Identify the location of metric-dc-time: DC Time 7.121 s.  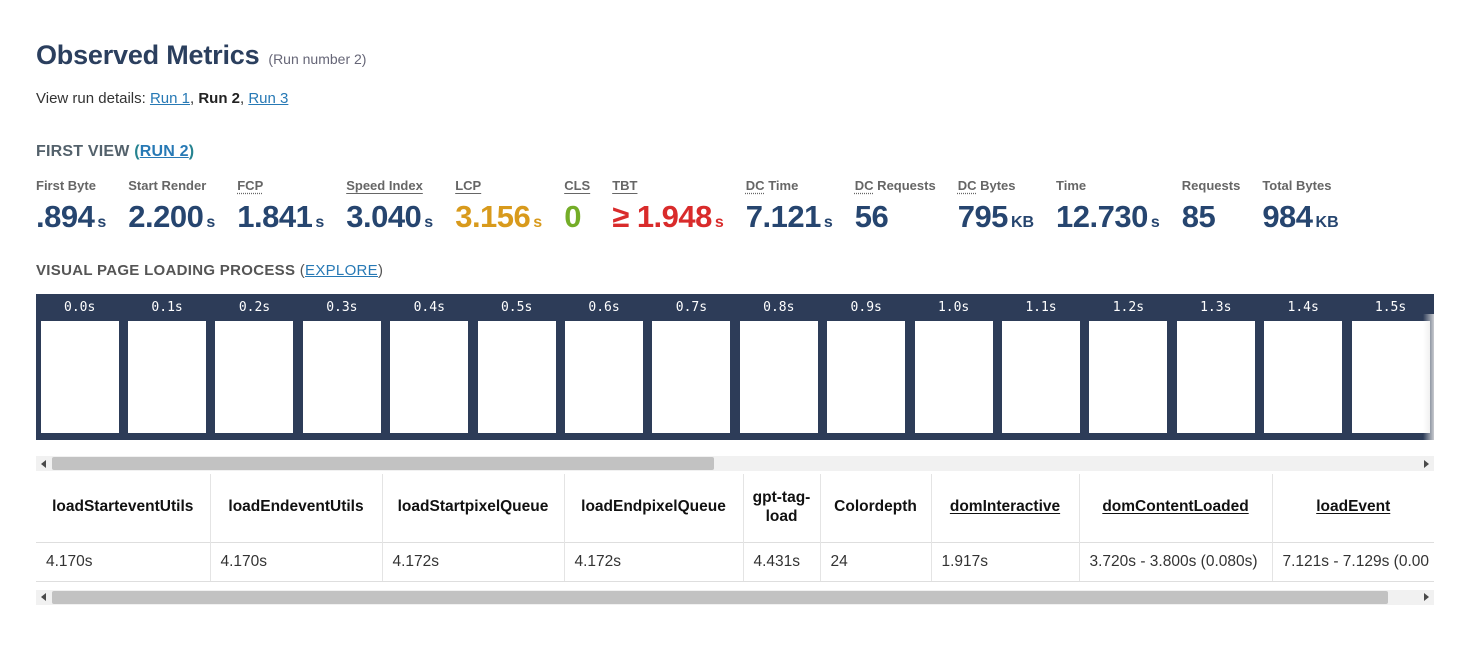
(789, 206).